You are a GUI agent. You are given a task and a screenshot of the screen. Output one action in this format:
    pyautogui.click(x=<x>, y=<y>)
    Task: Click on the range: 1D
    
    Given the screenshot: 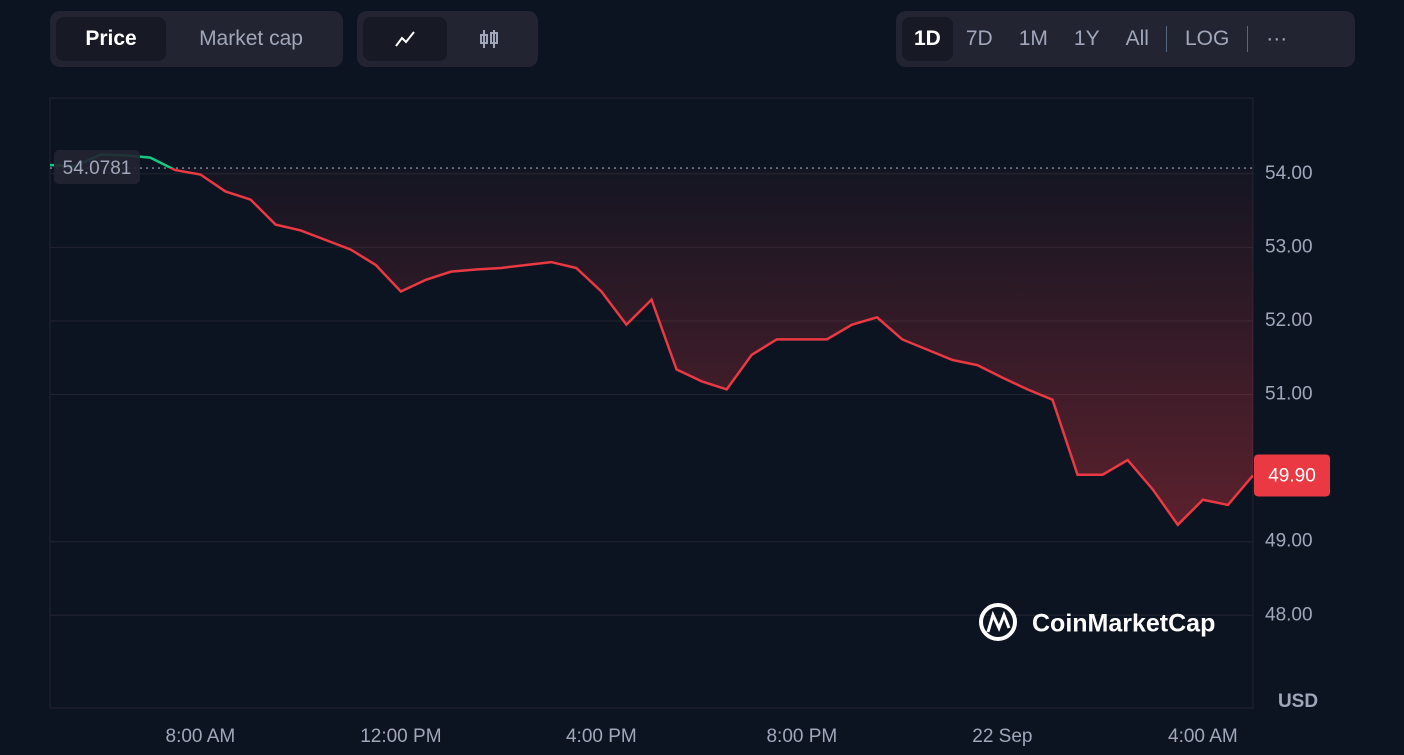 What is the action you would take?
    pyautogui.click(x=927, y=39)
    